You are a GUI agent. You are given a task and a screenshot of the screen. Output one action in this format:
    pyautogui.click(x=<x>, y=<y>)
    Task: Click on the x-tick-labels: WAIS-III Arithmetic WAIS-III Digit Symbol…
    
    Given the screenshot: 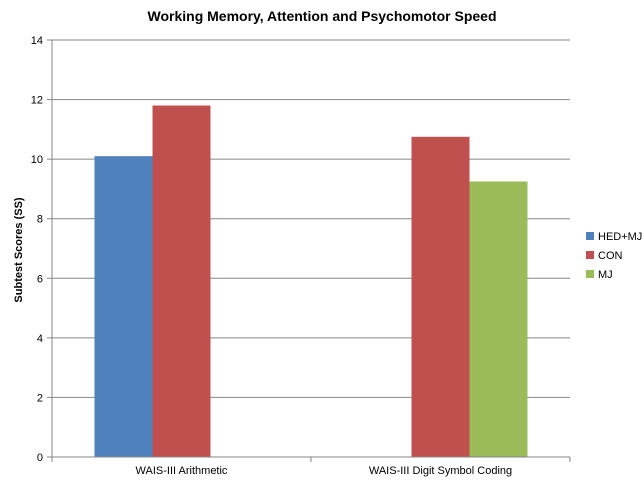 What is the action you would take?
    pyautogui.click(x=324, y=471)
    